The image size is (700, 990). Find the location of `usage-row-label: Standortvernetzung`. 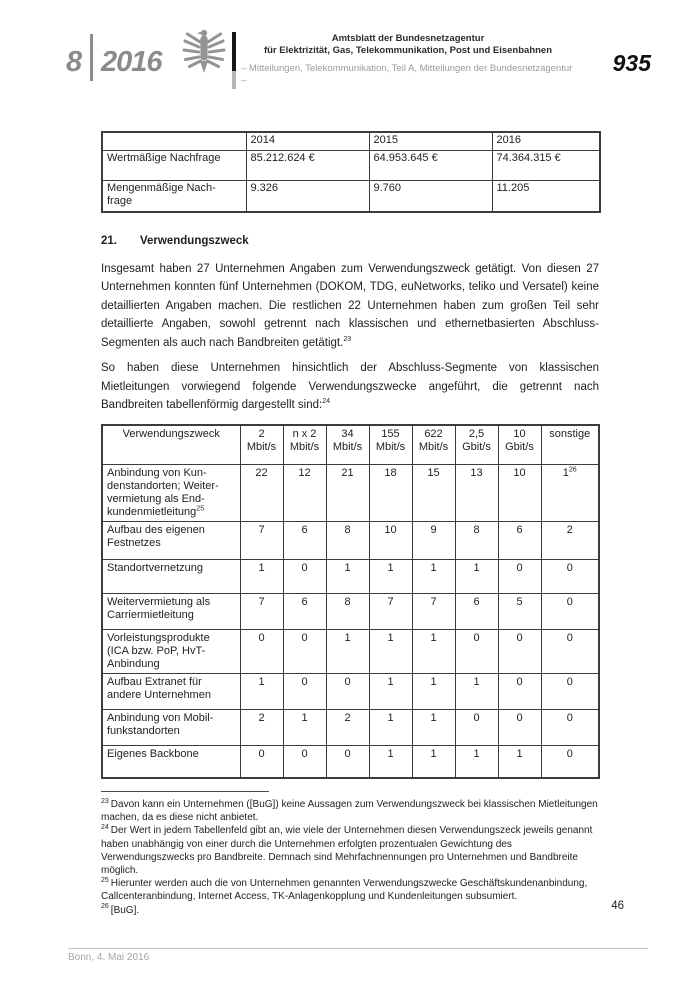

usage-row-label: Standortvernetzung is located at coordinates (171, 576).